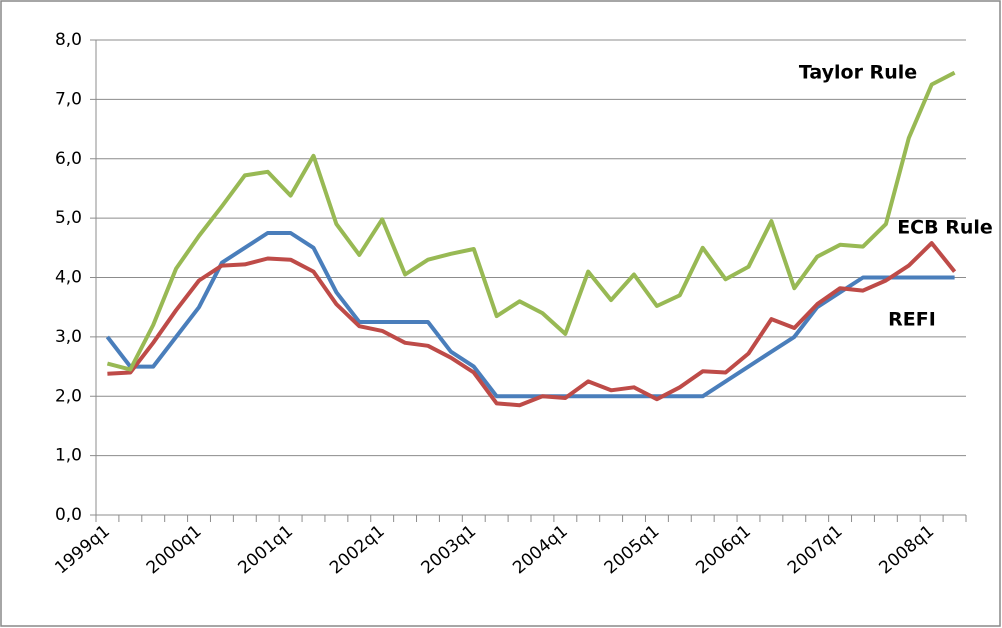 The image size is (1002, 628). I want to click on y-tick-label: 1,0, so click(68, 456).